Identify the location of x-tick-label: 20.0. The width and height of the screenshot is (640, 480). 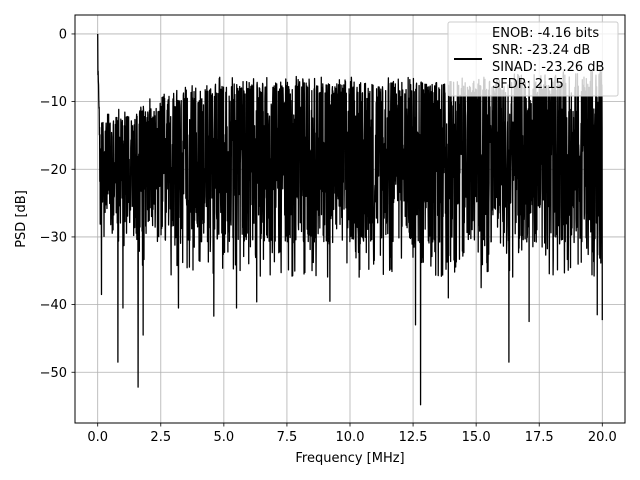
(602, 437).